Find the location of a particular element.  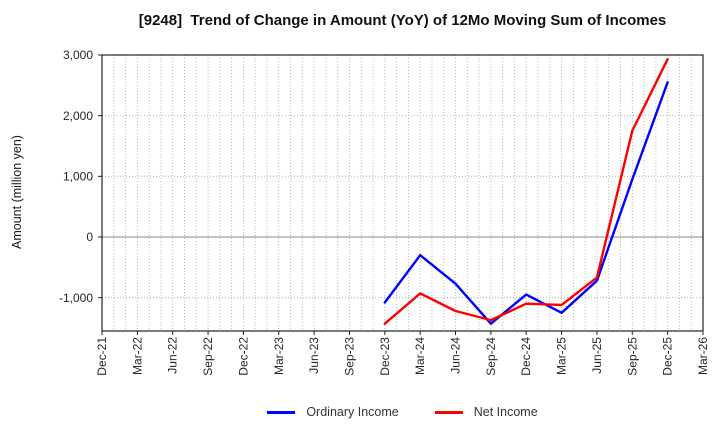

x-tick-label: Sep-25 is located at coordinates (632, 356).